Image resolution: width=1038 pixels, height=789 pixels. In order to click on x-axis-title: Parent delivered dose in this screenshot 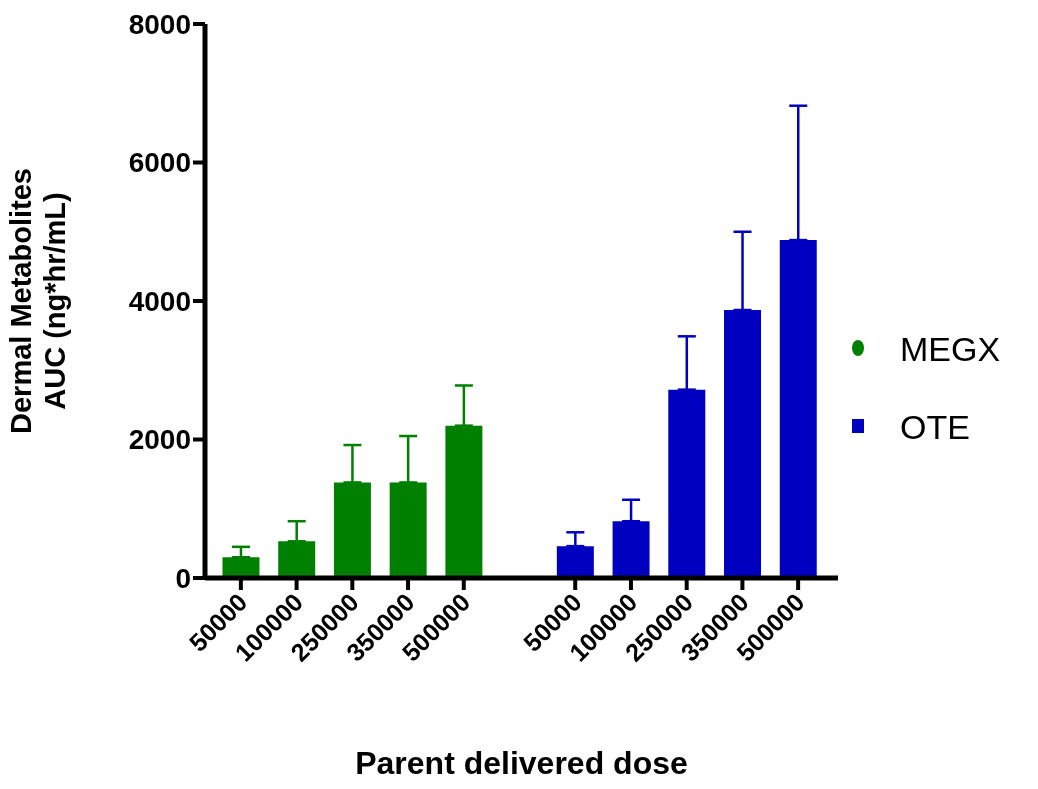, I will do `click(521, 763)`.